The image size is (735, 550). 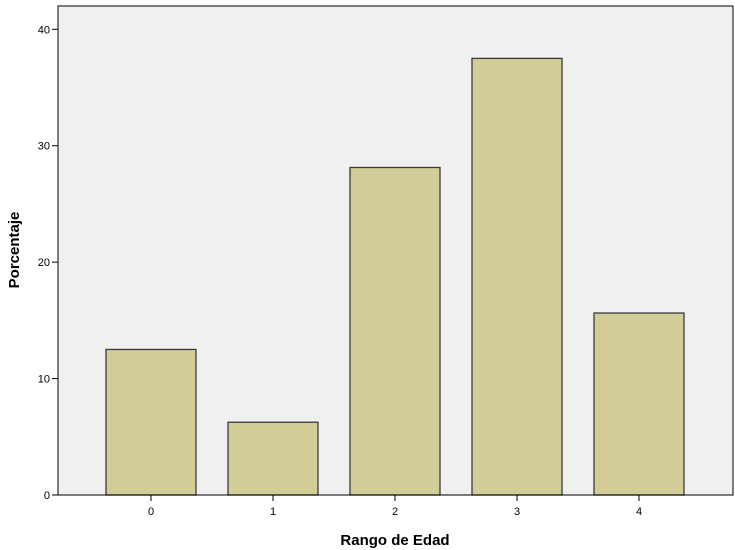 What do you see at coordinates (639, 512) in the screenshot?
I see `x-tick-label: 4` at bounding box center [639, 512].